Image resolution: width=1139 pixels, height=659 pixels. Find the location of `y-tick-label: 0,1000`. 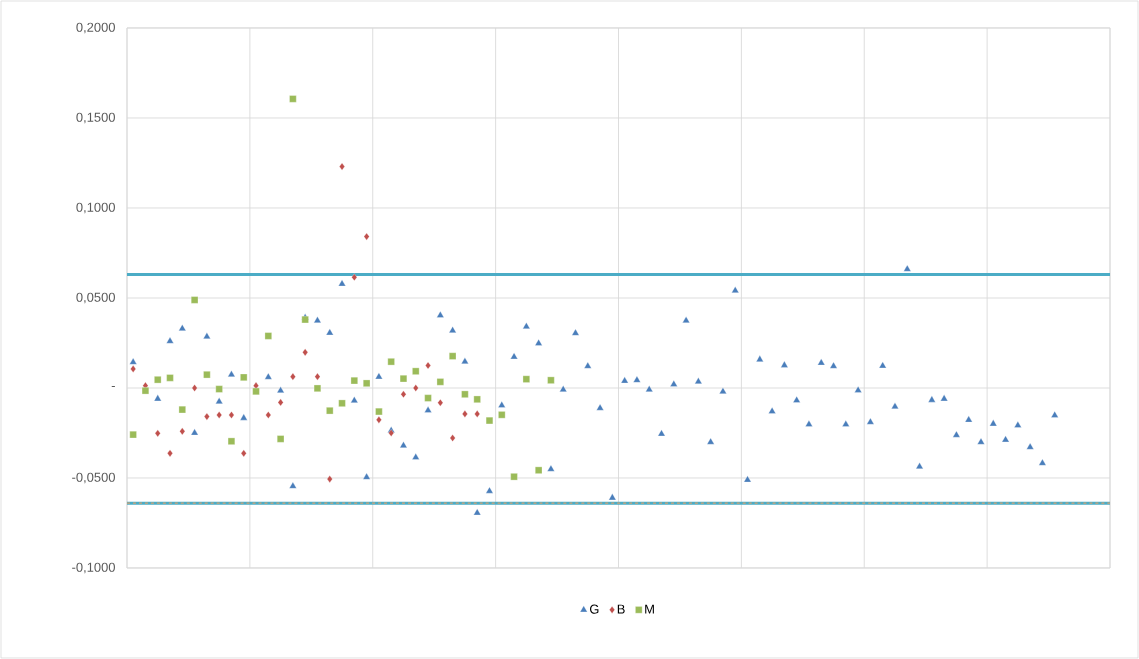

y-tick-label: 0,1000 is located at coordinates (95, 208).